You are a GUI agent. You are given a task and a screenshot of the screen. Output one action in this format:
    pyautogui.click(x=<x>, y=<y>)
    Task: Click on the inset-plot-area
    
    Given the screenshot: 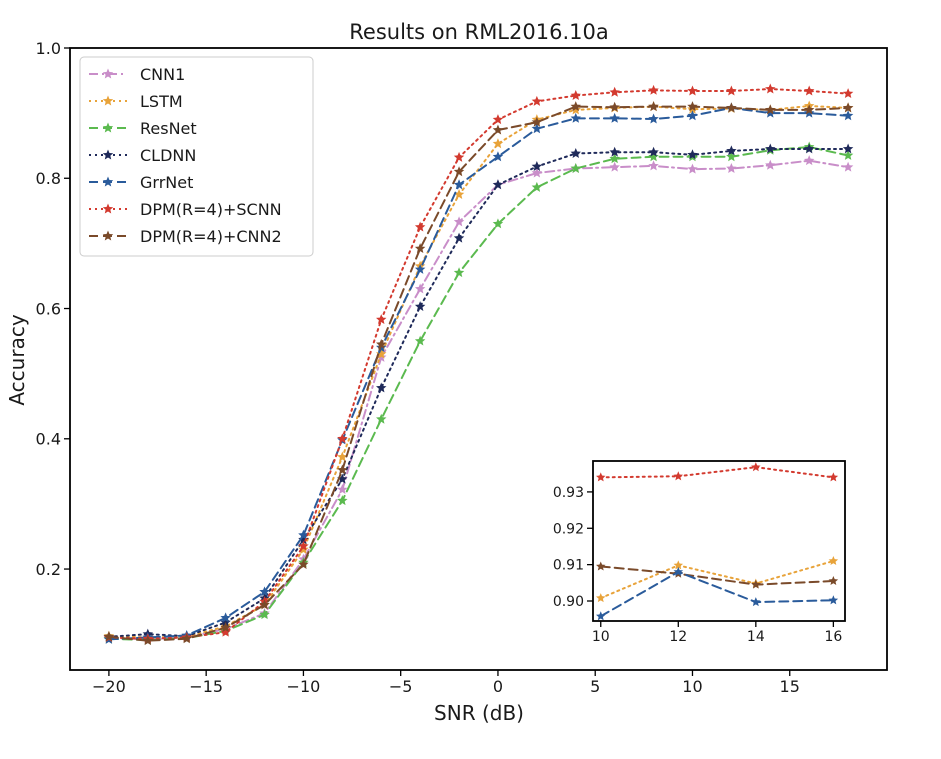 What is the action you would take?
    pyautogui.click(x=719, y=541)
    